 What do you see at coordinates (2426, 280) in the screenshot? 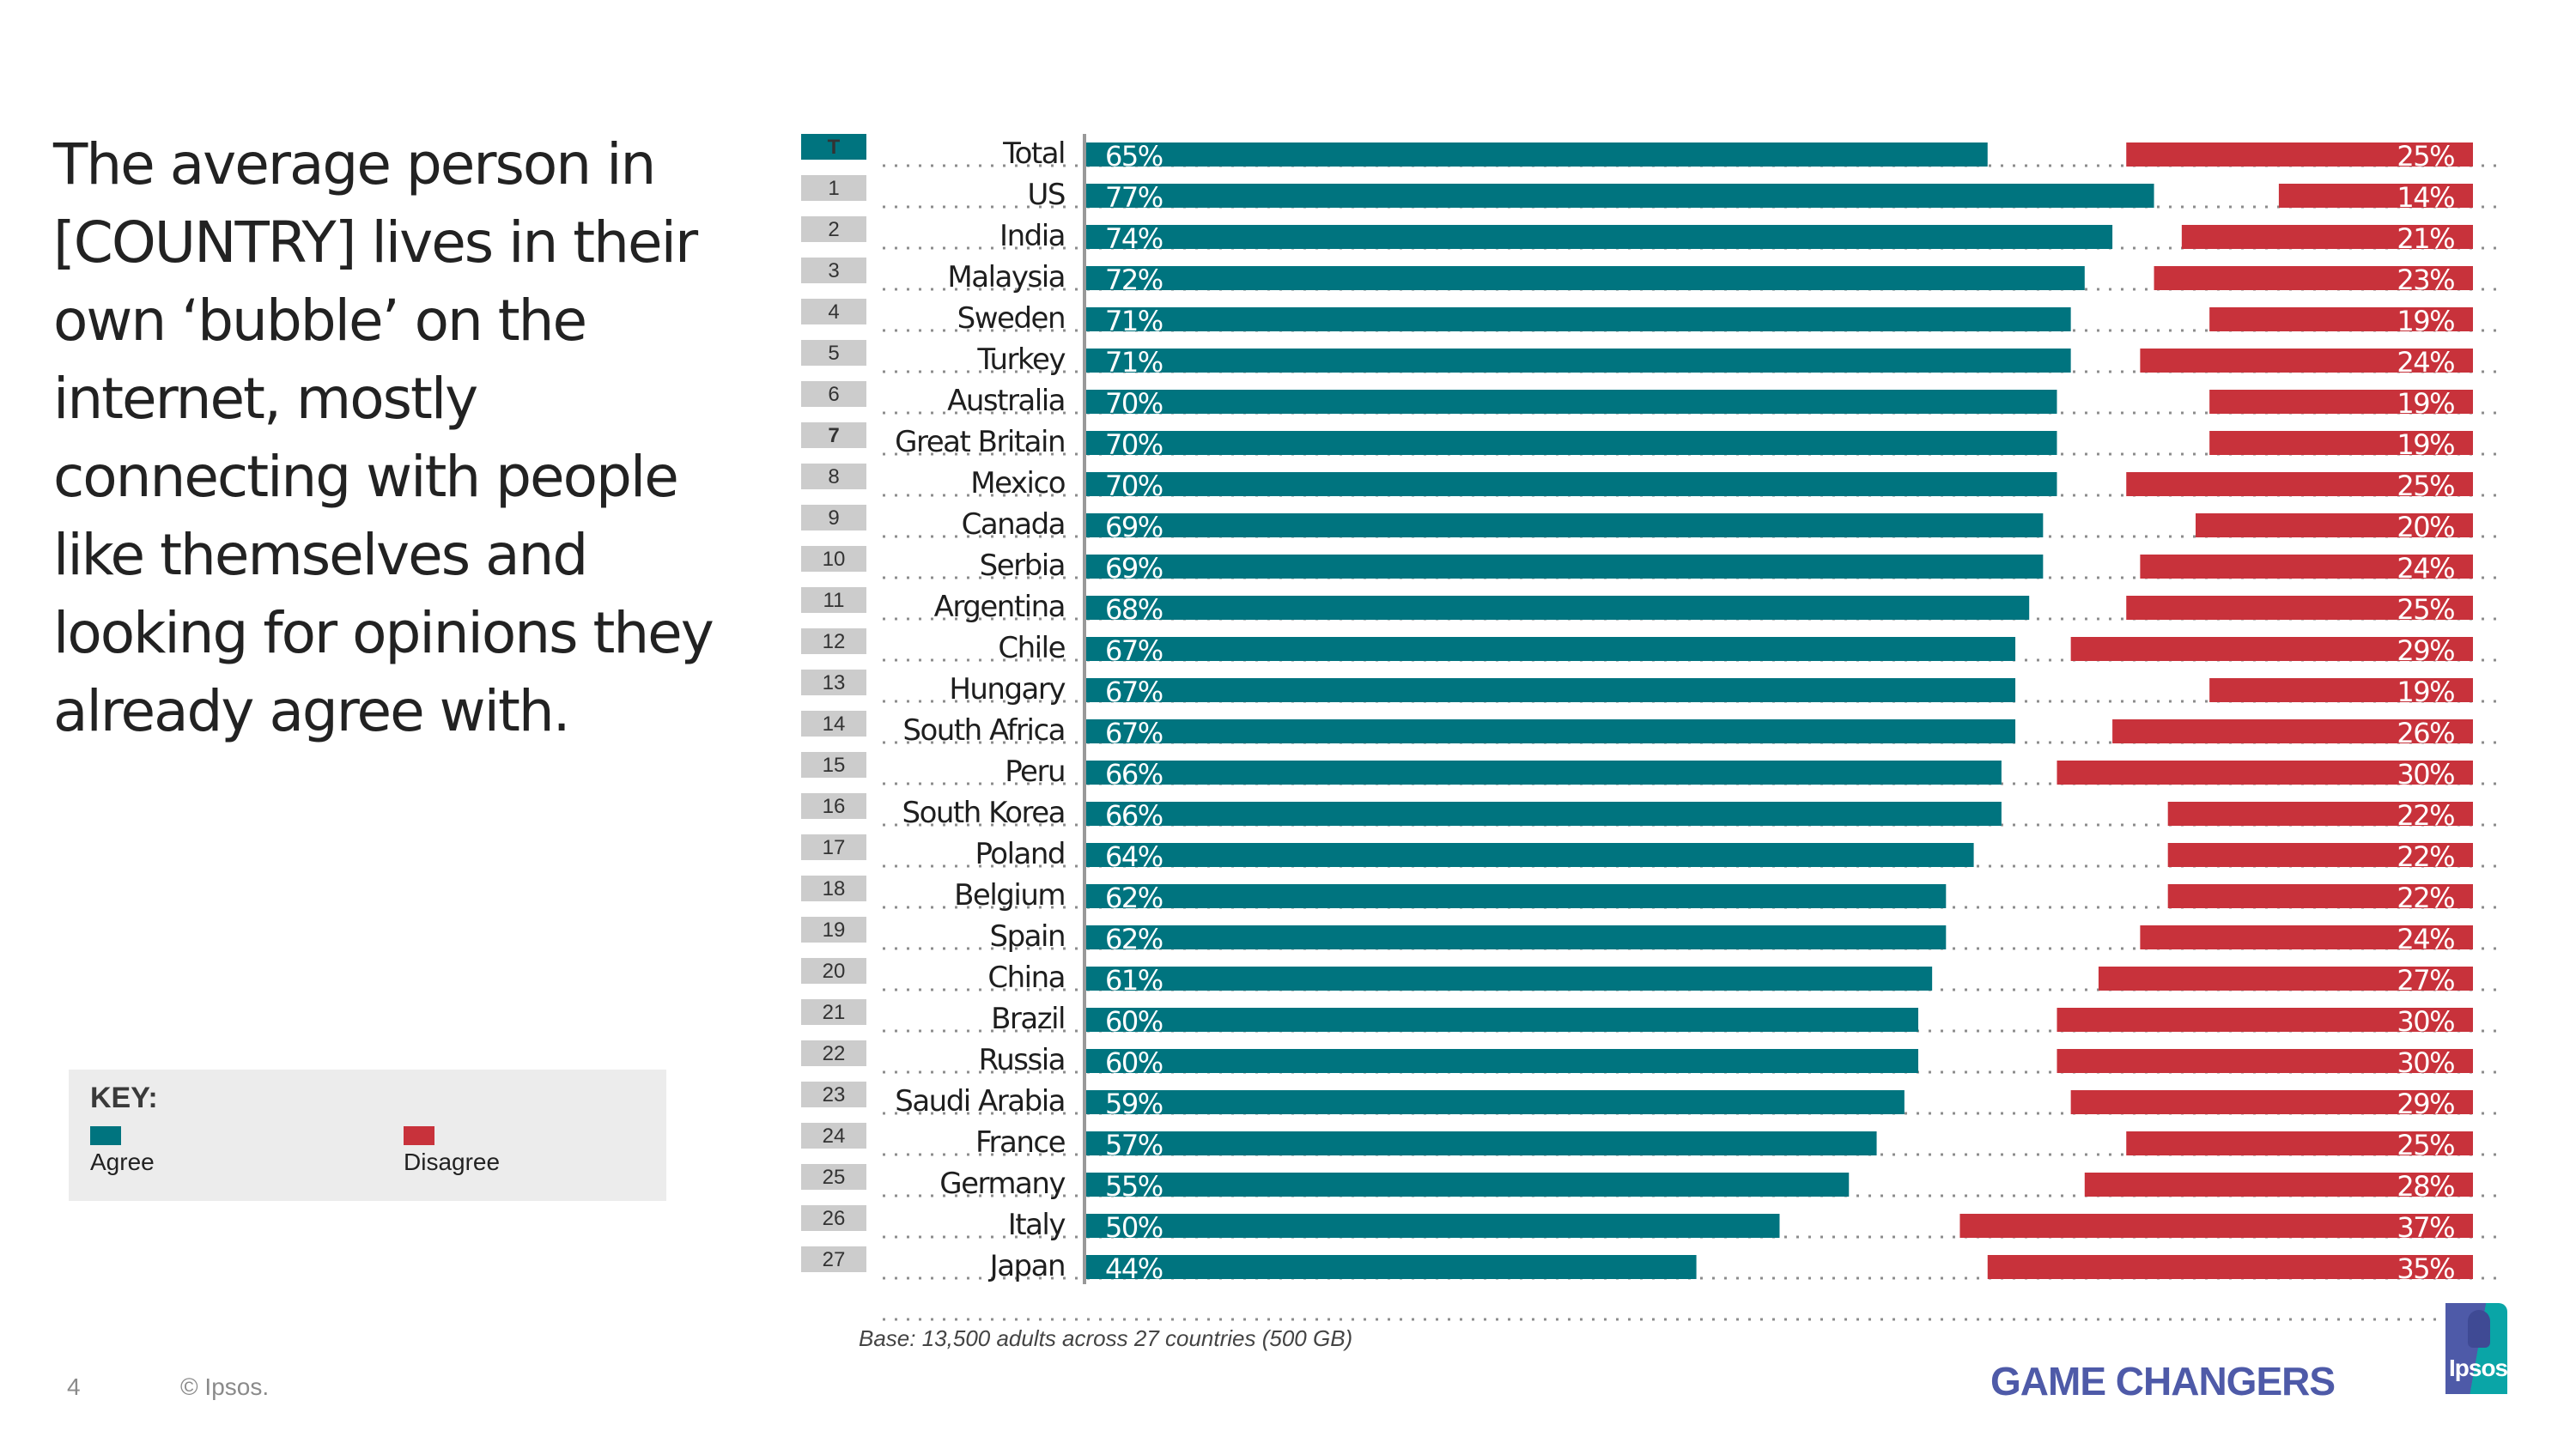
I see `disagree-value-label: 23%` at bounding box center [2426, 280].